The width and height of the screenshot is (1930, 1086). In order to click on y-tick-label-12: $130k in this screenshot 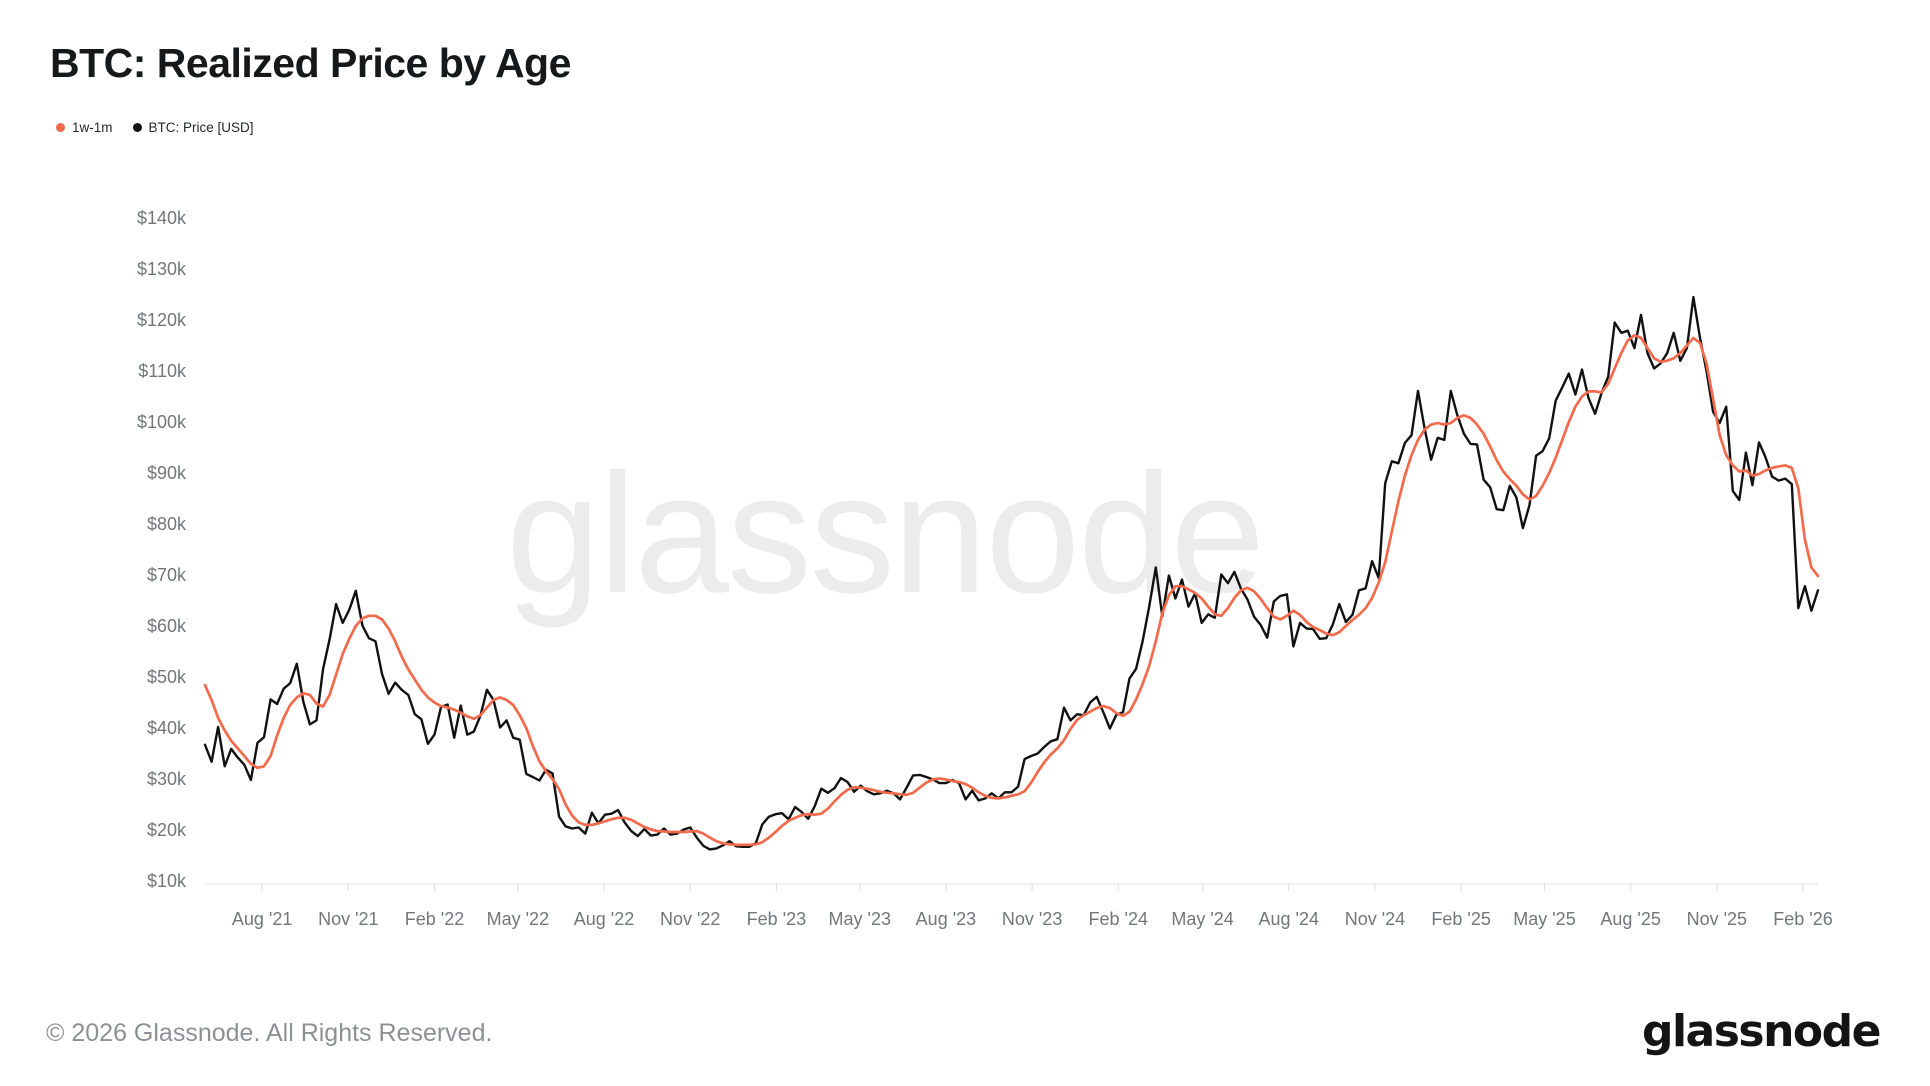, I will do `click(162, 269)`.